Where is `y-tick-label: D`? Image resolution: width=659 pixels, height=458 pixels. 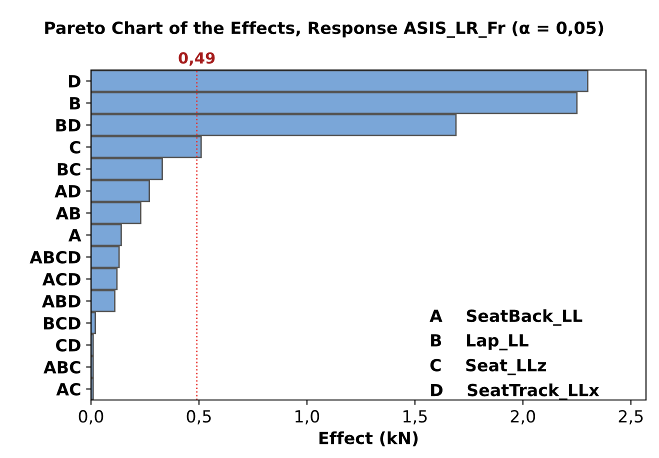
y-tick-label: D is located at coordinates (74, 81).